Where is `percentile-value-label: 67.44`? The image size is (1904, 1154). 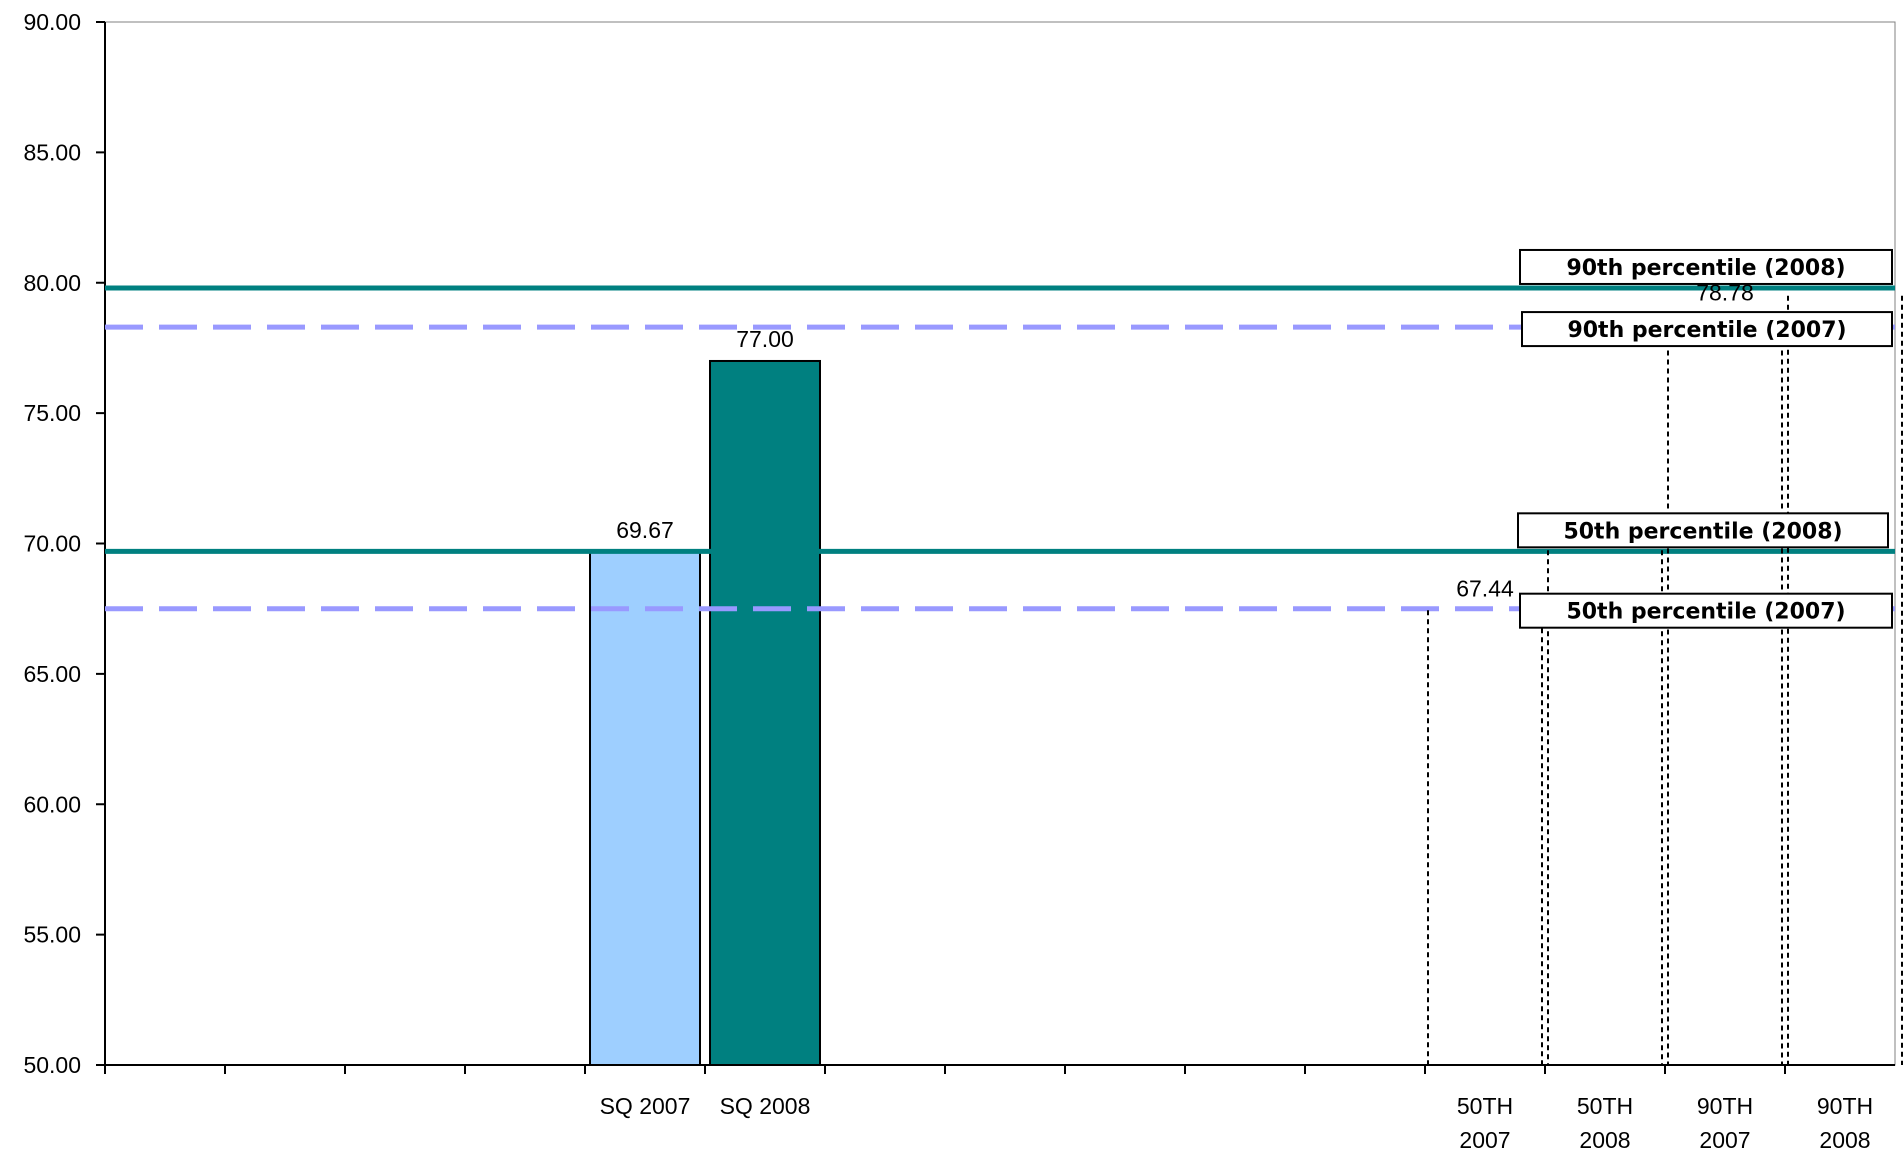 percentile-value-label: 67.44 is located at coordinates (1485, 588).